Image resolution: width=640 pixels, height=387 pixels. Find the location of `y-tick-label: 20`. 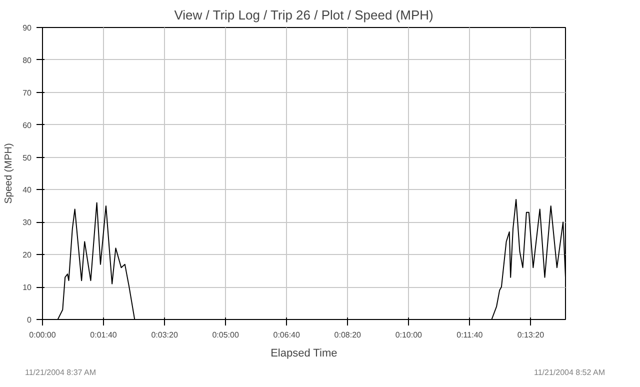

y-tick-label: 20 is located at coordinates (27, 255).